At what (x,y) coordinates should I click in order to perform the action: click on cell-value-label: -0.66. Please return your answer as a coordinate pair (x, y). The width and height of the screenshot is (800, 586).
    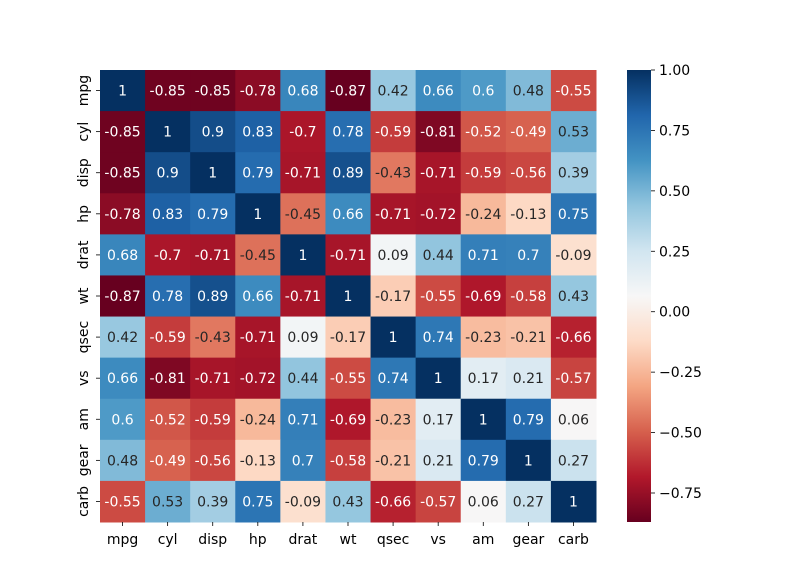
    Looking at the image, I should click on (573, 338).